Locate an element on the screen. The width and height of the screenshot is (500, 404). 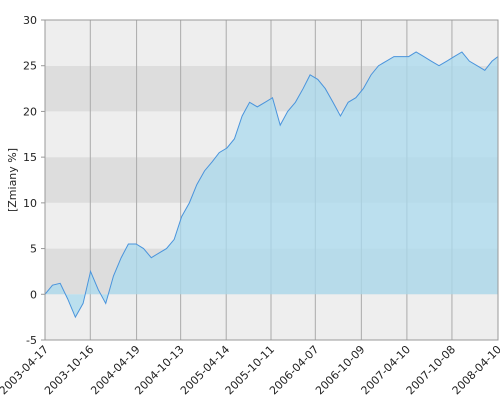
y-tick-label: 10 is located at coordinates (30, 203).